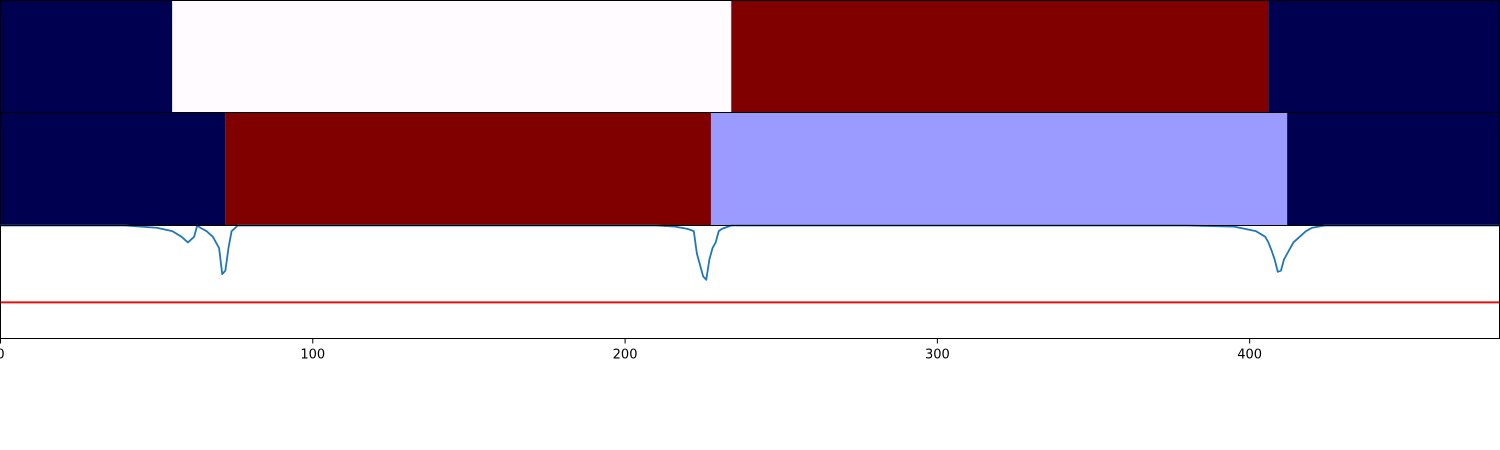  What do you see at coordinates (937, 355) in the screenshot?
I see `x-tick-label: 300` at bounding box center [937, 355].